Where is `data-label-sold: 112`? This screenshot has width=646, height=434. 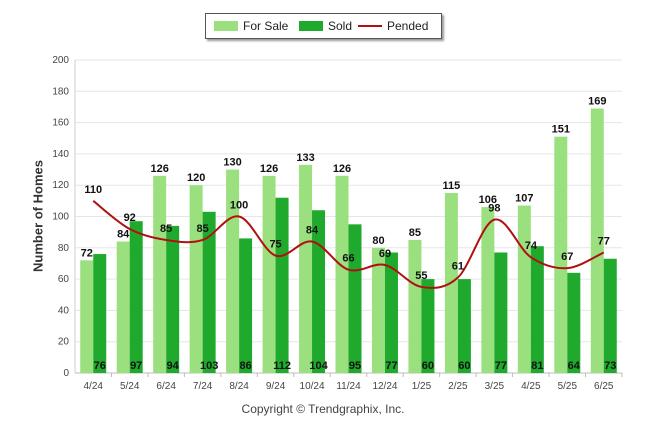
data-label-sold: 112 is located at coordinates (282, 366).